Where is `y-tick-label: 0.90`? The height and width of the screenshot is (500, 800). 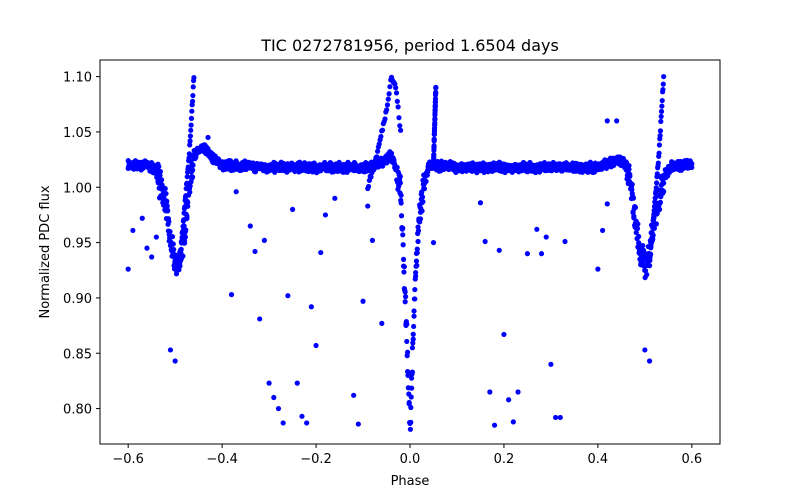
y-tick-label: 0.90 is located at coordinates (77, 299).